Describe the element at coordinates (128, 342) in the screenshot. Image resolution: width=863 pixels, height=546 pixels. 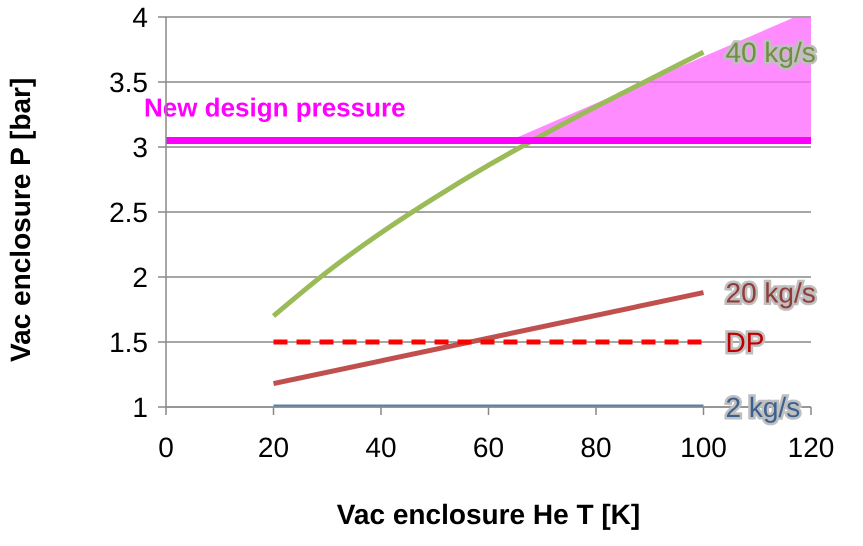
I see `y-tick-label: 1.5` at that location.